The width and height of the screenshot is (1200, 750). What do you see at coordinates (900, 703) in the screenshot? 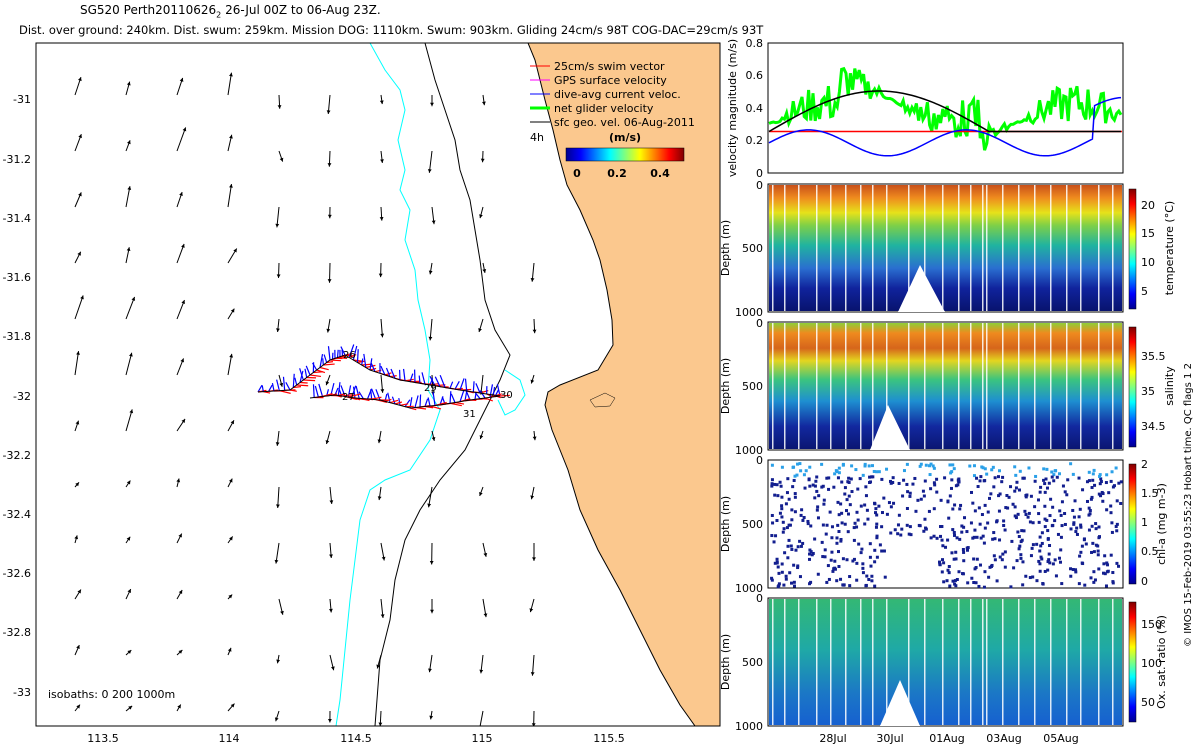
I see `oxygen-blank-wedge` at bounding box center [900, 703].